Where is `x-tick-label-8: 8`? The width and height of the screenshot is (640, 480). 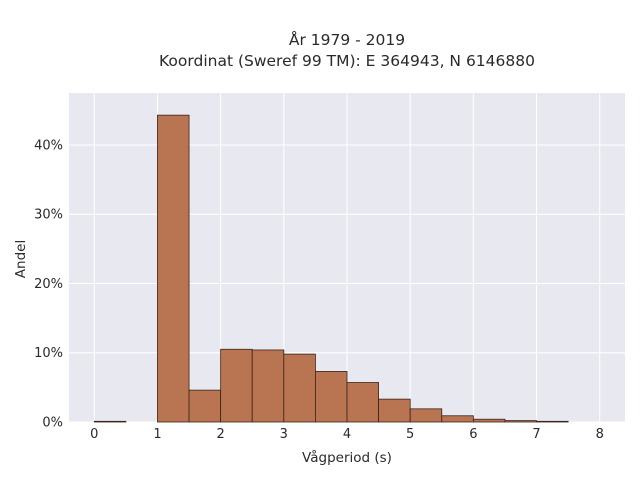 x-tick-label-8: 8 is located at coordinates (600, 434).